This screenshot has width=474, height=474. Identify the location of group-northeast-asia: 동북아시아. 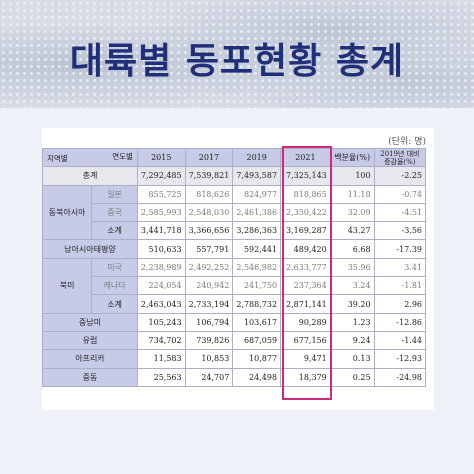
(67, 212).